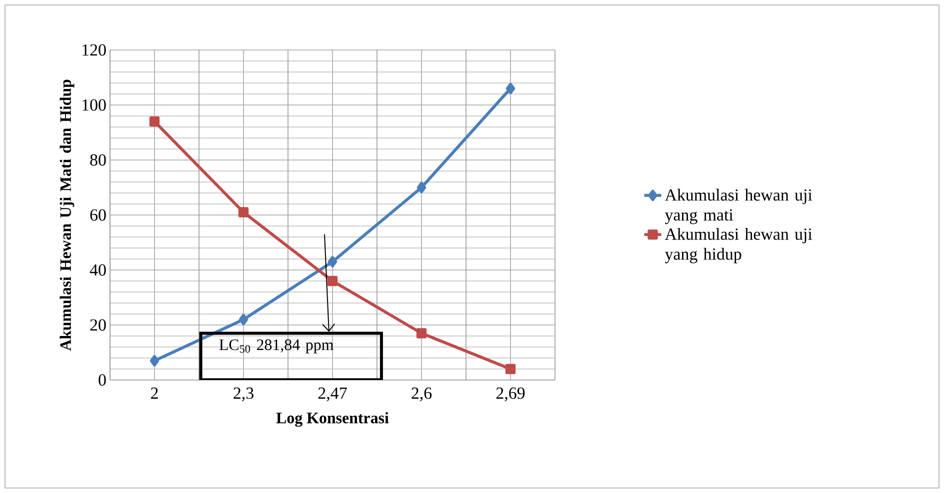 The image size is (944, 493). I want to click on y-tick-label: 0, so click(102, 380).